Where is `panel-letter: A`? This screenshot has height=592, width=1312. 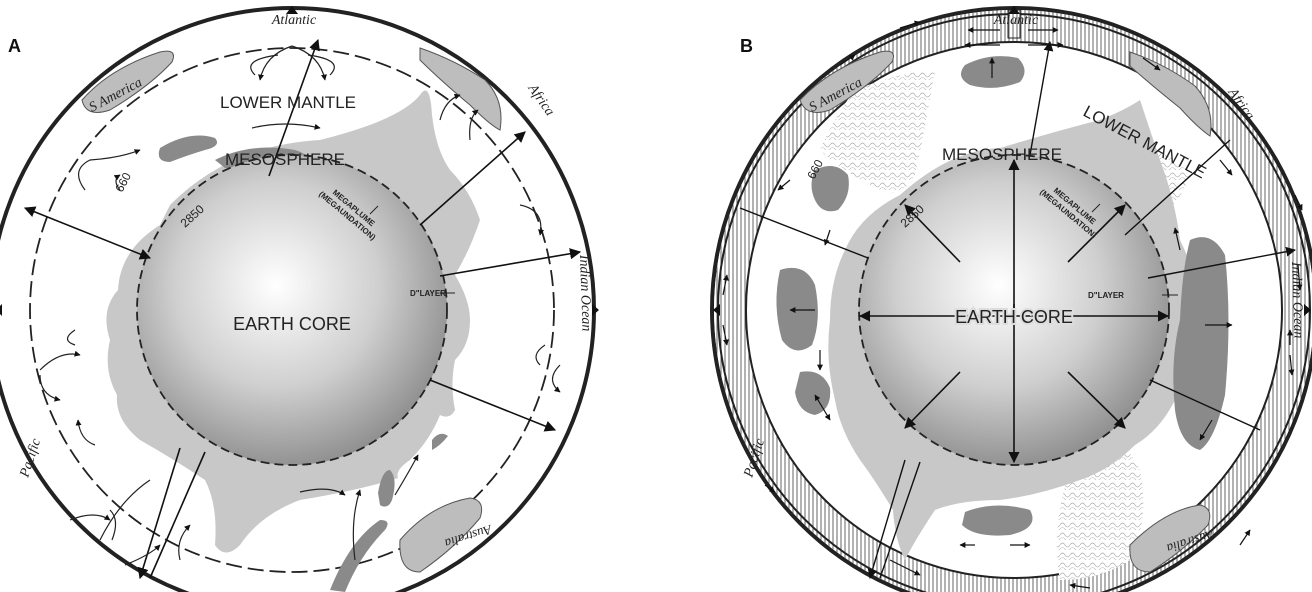 panel-letter: A is located at coordinates (14, 46).